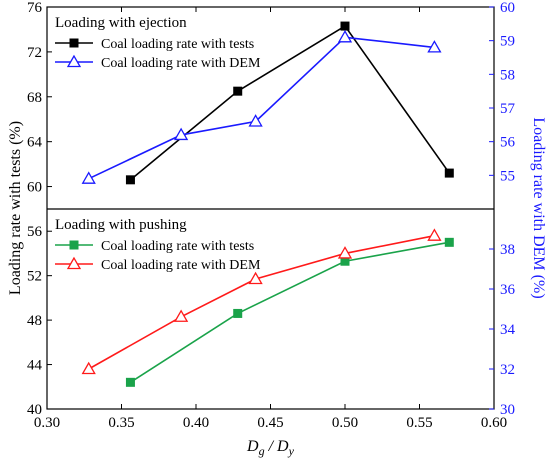 This screenshot has width=550, height=465. What do you see at coordinates (121, 23) in the screenshot?
I see `legend-title-ejection: Loading with ejection` at bounding box center [121, 23].